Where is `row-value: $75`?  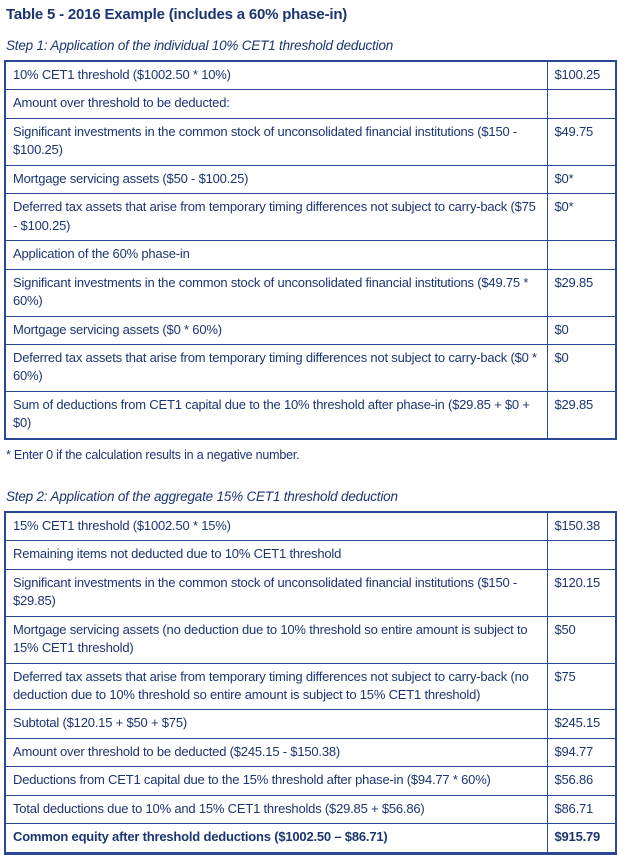 row-value: $75 is located at coordinates (581, 686).